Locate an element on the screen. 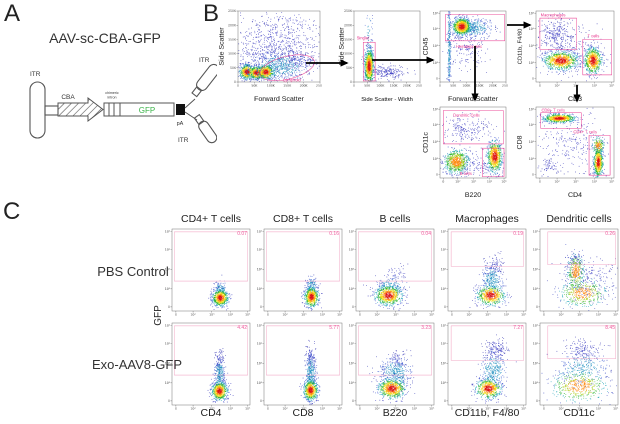 The width and height of the screenshot is (620, 424). flow-plot-c-r0-c4-canvas is located at coordinates (573, 274).